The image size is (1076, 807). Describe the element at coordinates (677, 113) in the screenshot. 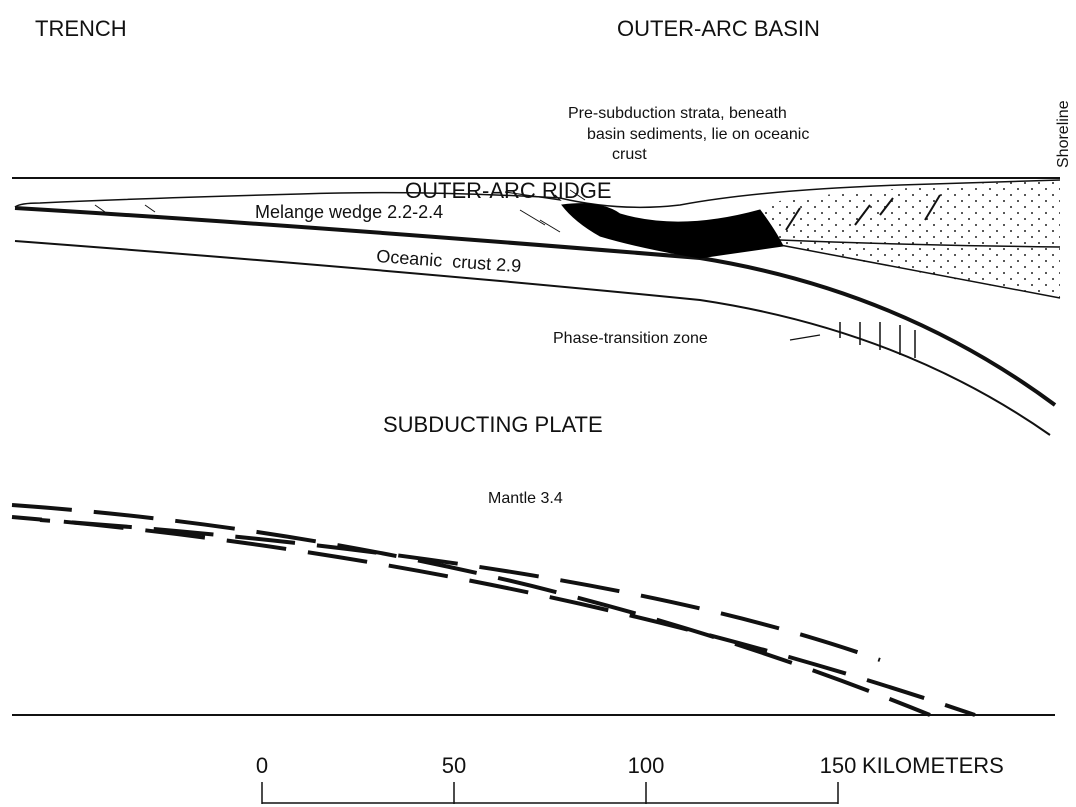

I see `label: Pre-subduction strata, beneath` at that location.